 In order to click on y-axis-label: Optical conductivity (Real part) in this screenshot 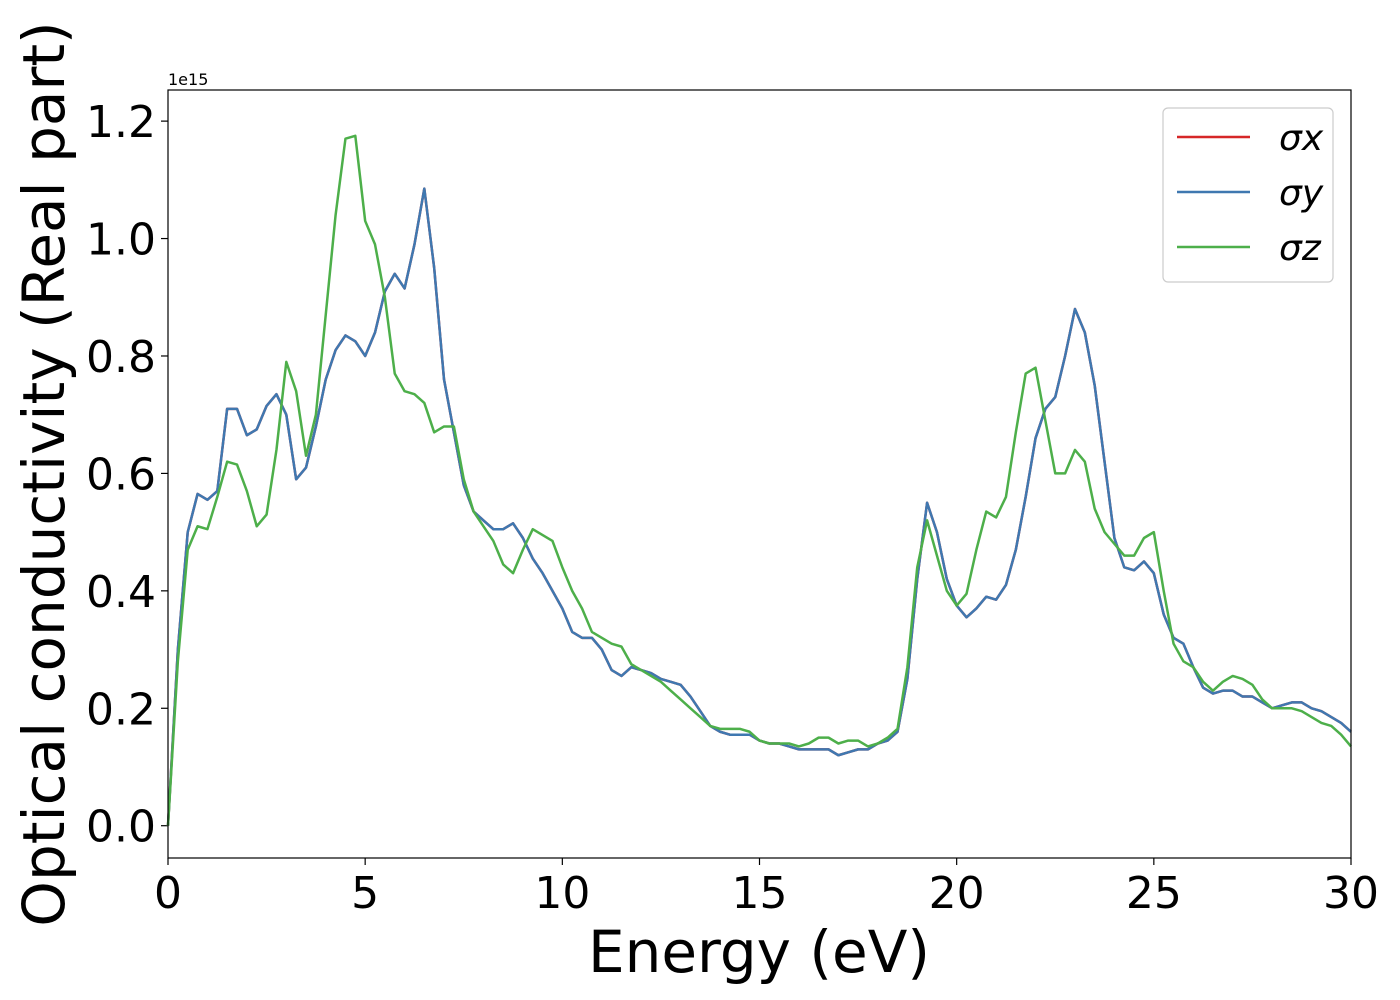, I will do `click(44, 473)`.